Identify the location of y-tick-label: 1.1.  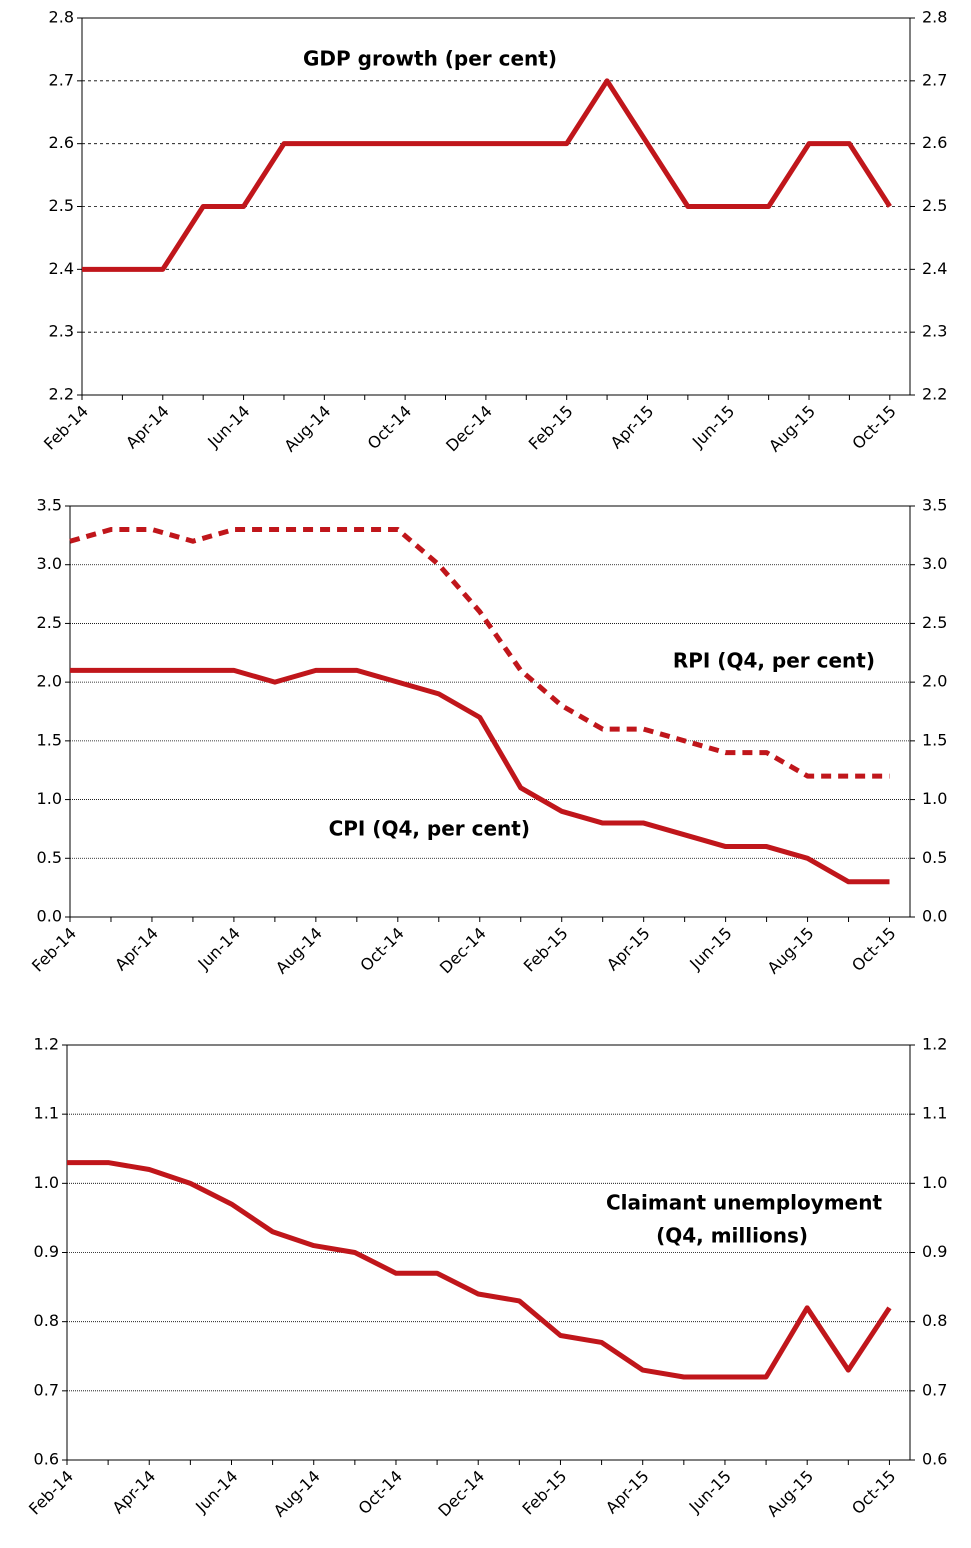
(46, 1113).